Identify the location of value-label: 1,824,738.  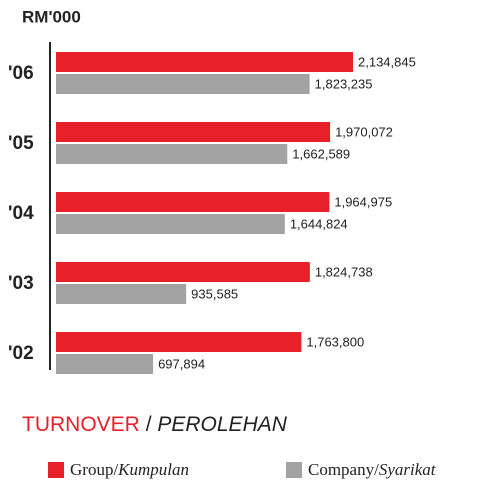
(344, 271).